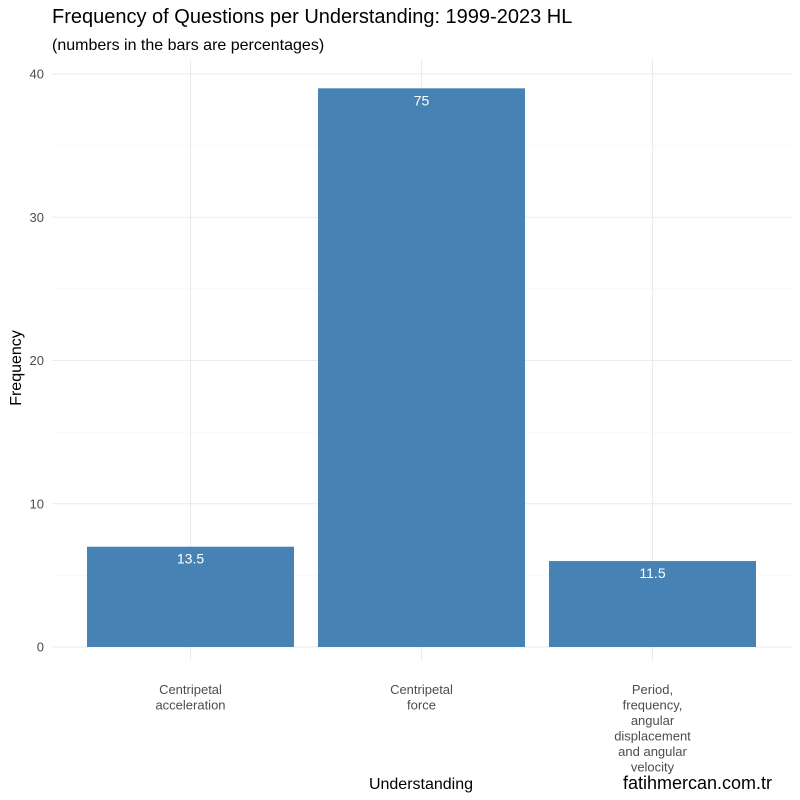 This screenshot has height=800, width=800. Describe the element at coordinates (421, 784) in the screenshot. I see `x-axis-title: Understanding` at that location.